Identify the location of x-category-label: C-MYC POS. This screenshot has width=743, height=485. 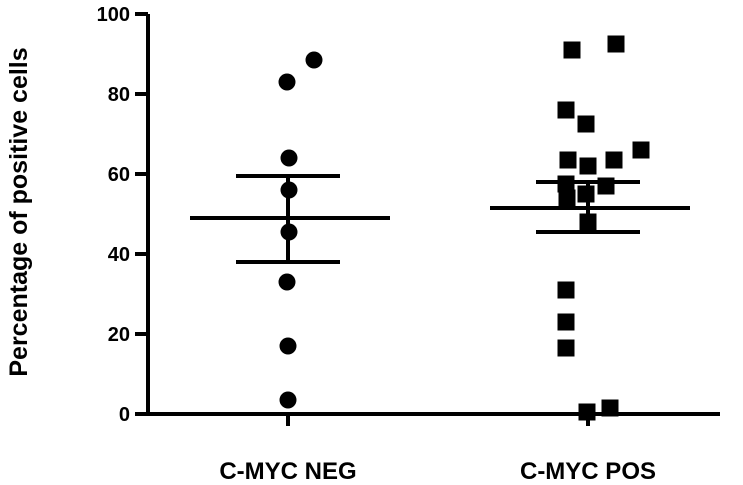
(588, 471).